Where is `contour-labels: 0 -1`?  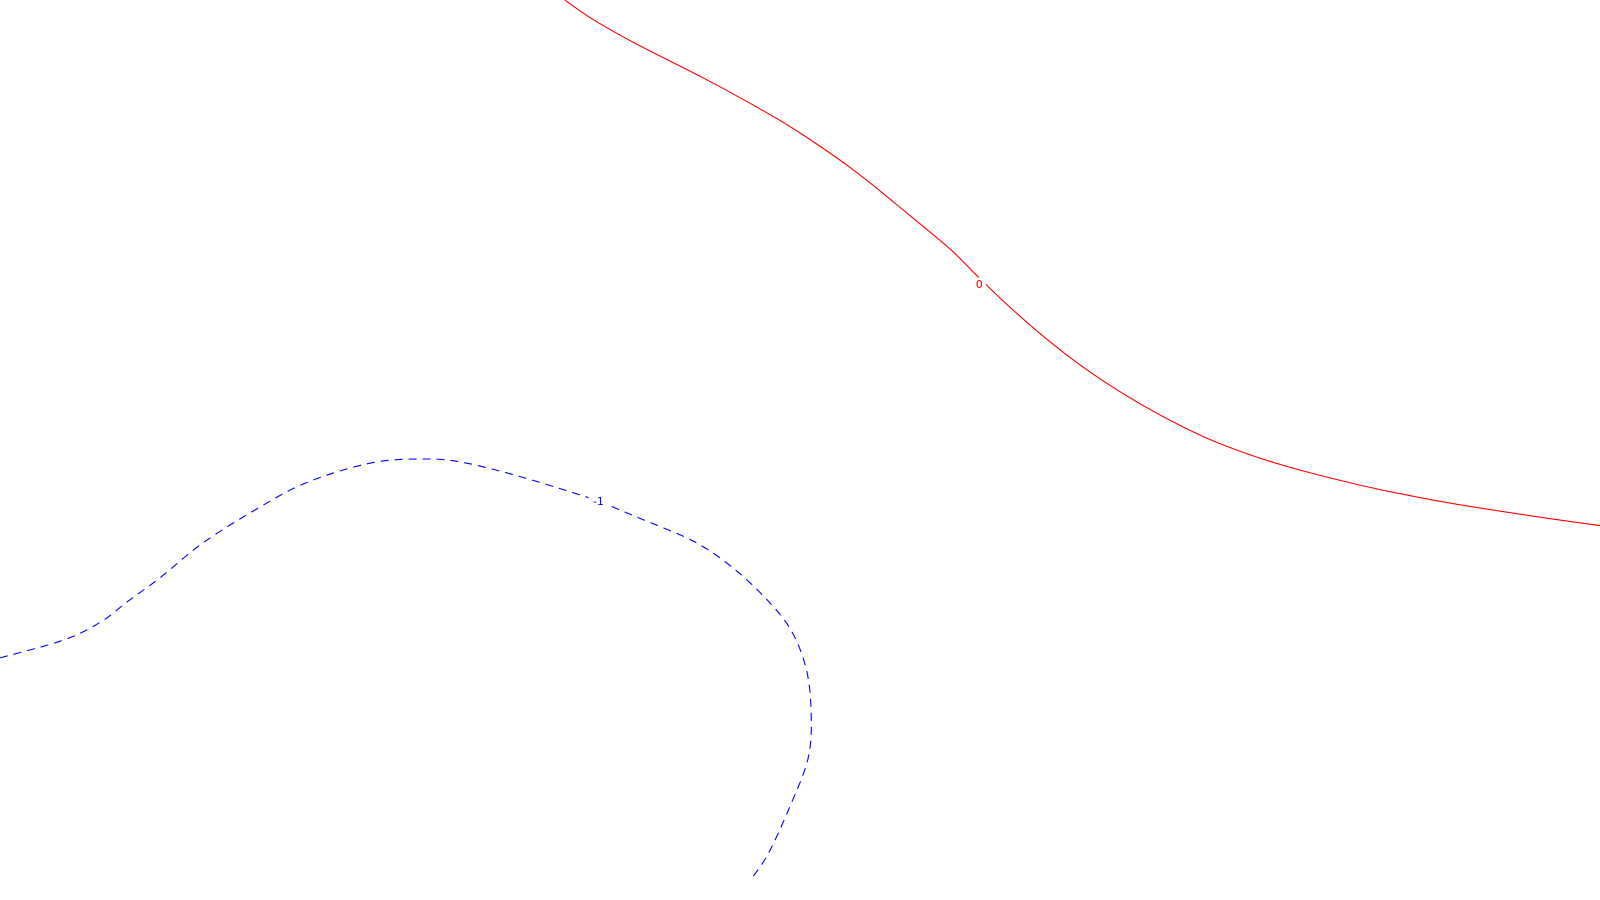 contour-labels: 0 -1 is located at coordinates (787, 393).